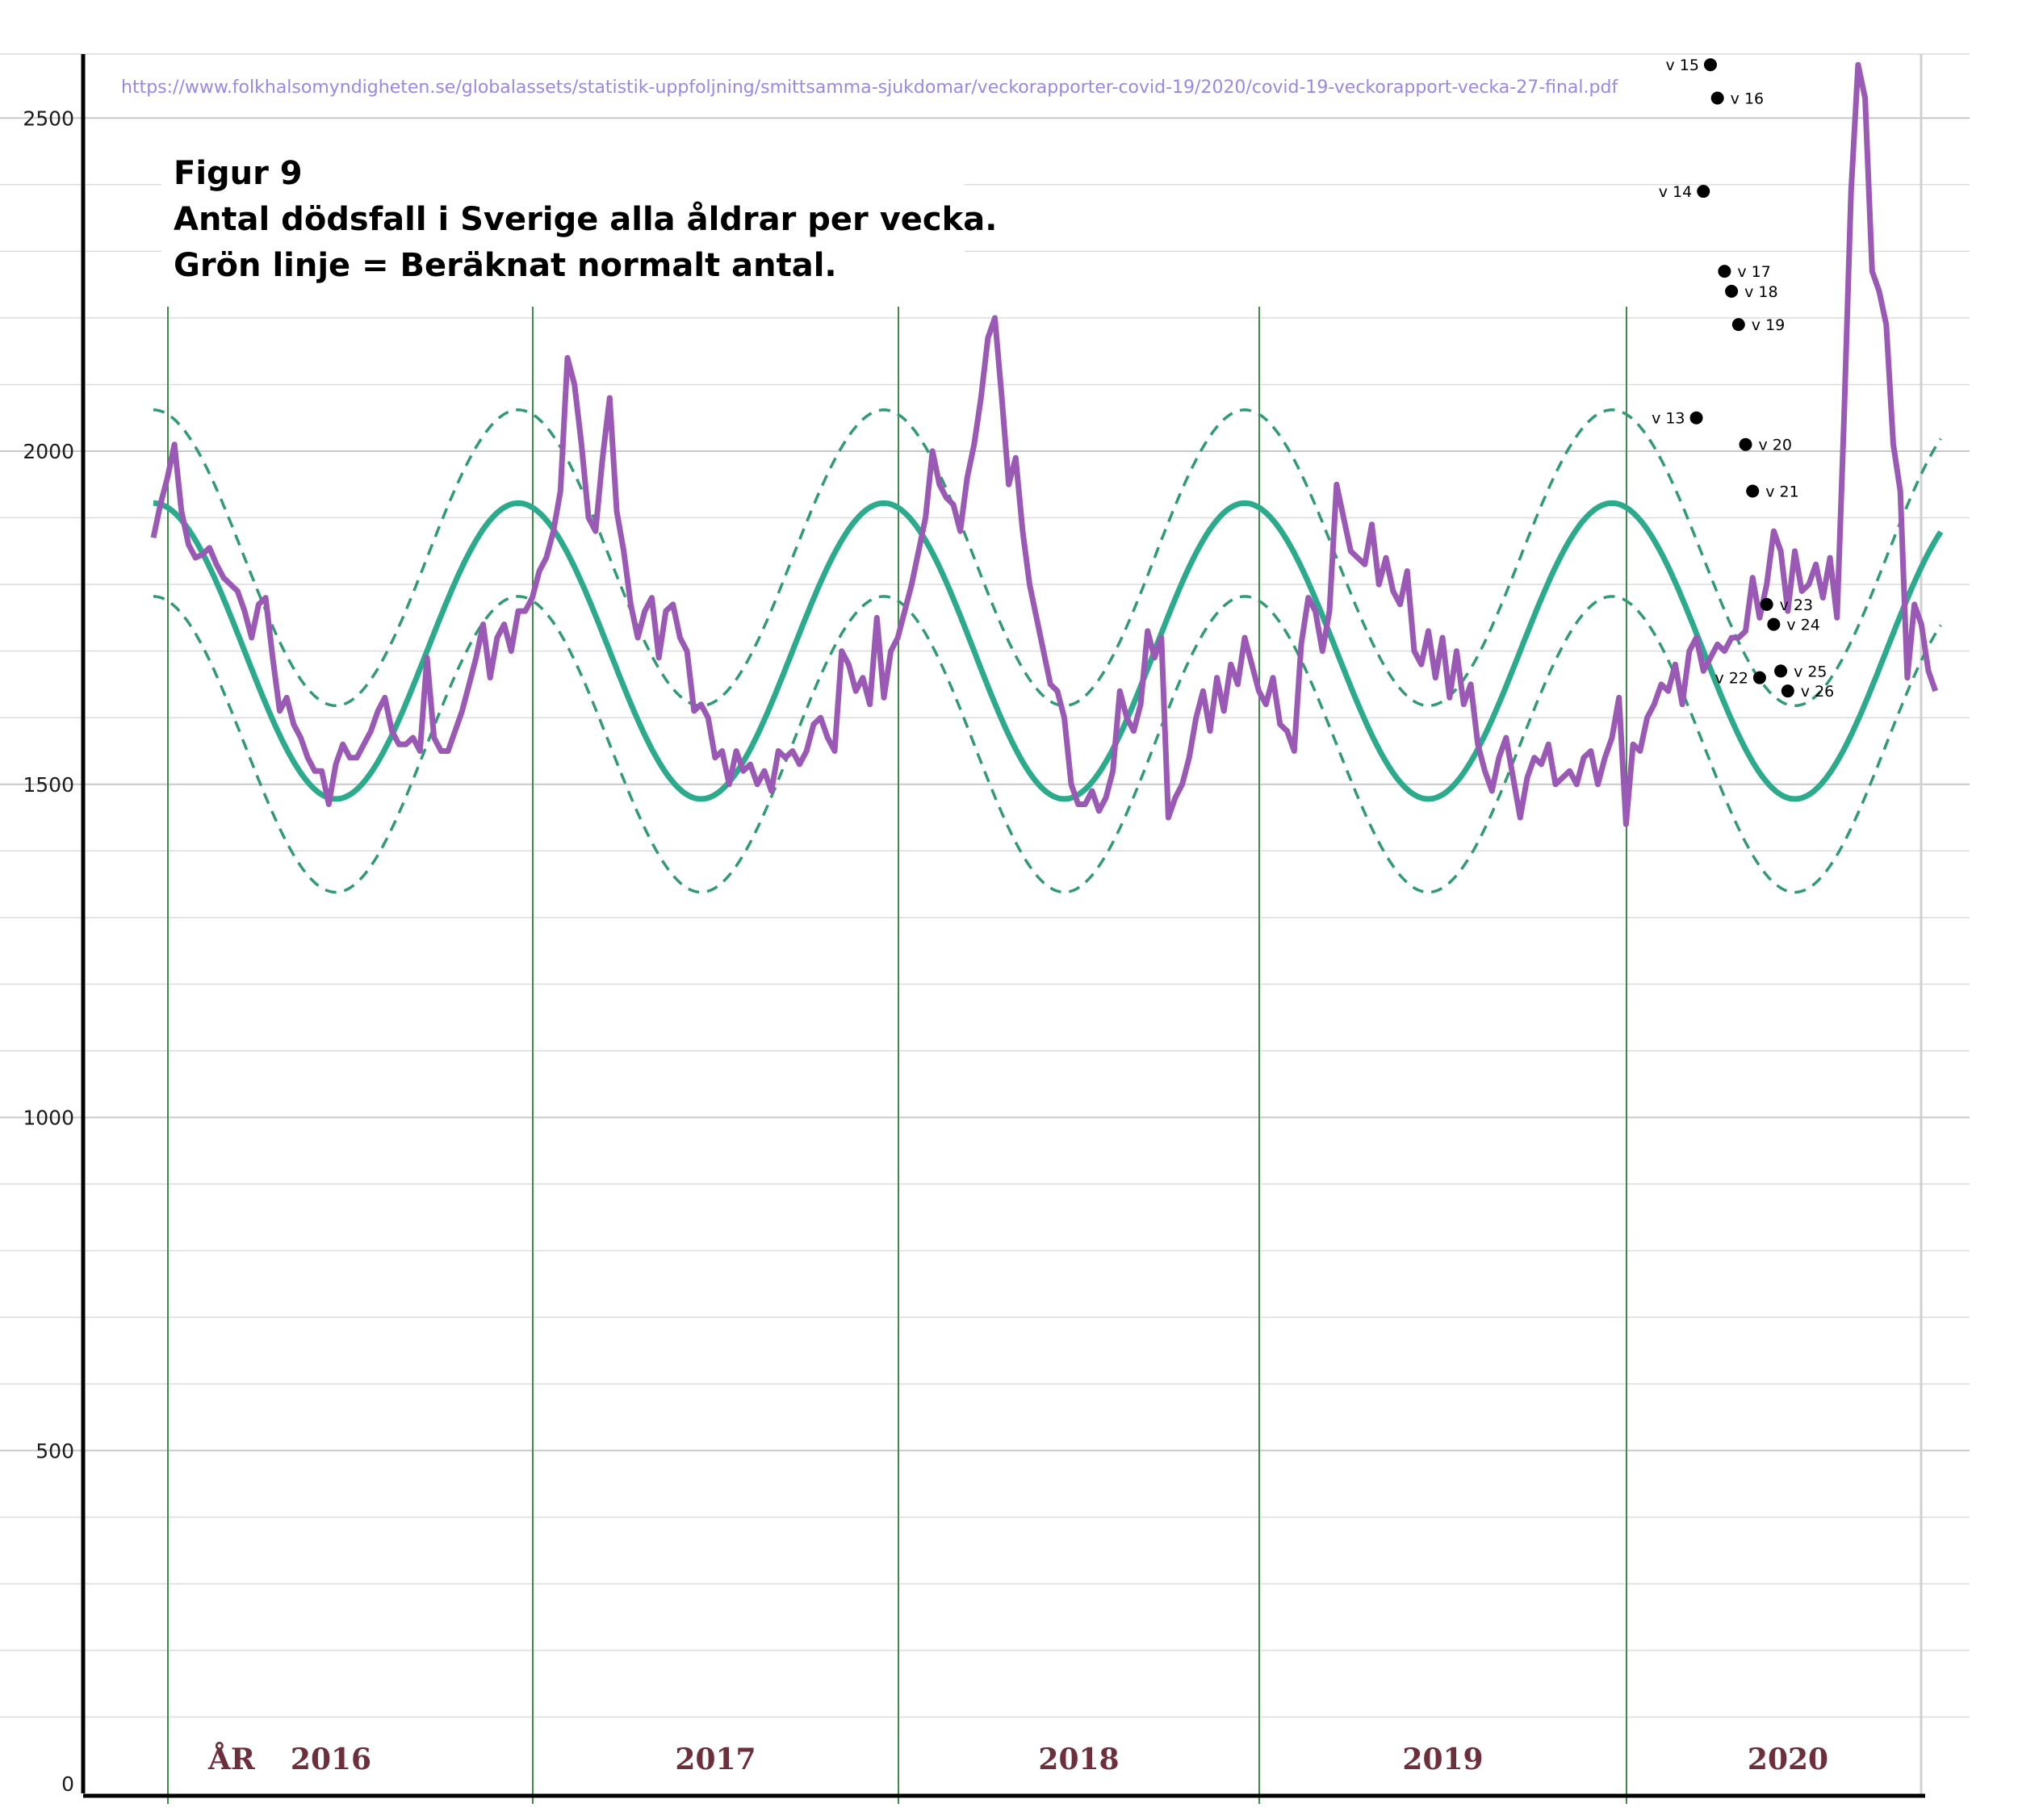  I want to click on year-label: 2017, so click(715, 1759).